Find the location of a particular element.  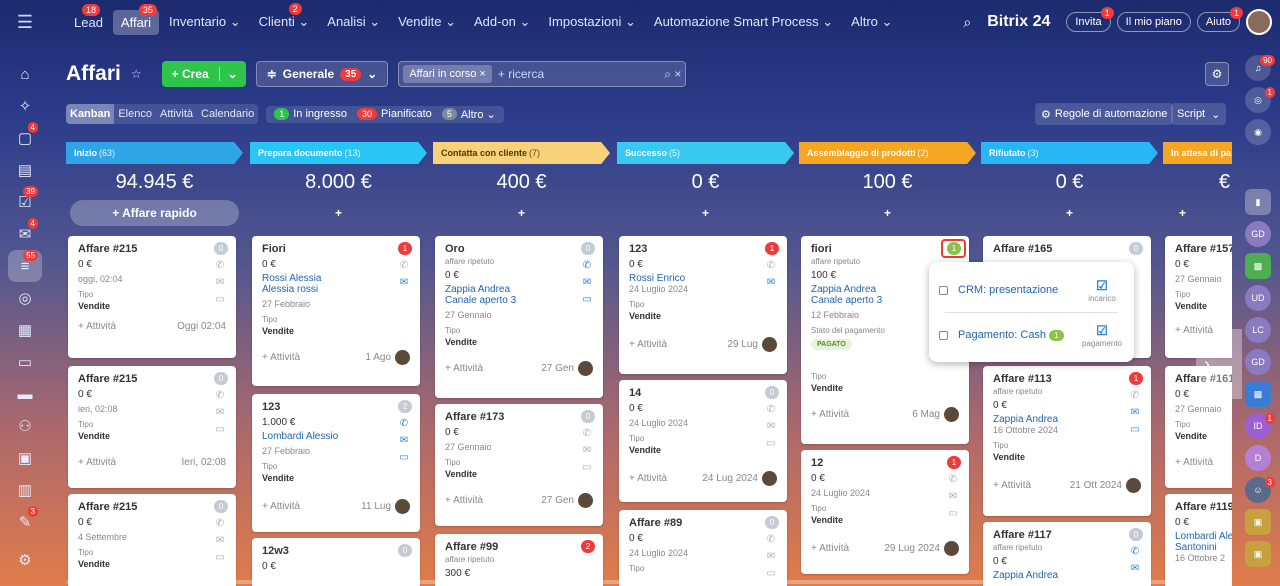

schedule-icon: ▥ is located at coordinates (25, 490).